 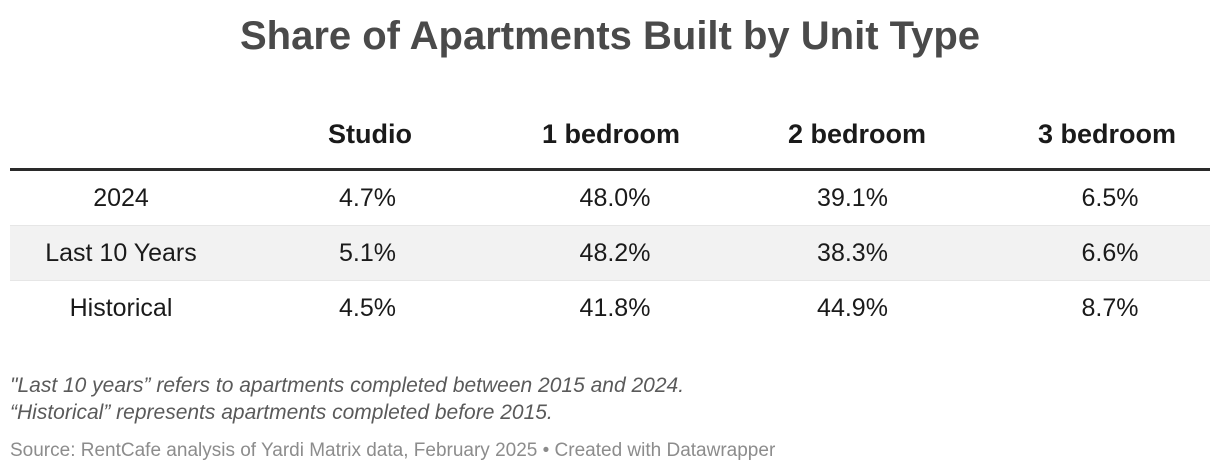 I want to click on table-cell: 8.7%, so click(x=1110, y=308).